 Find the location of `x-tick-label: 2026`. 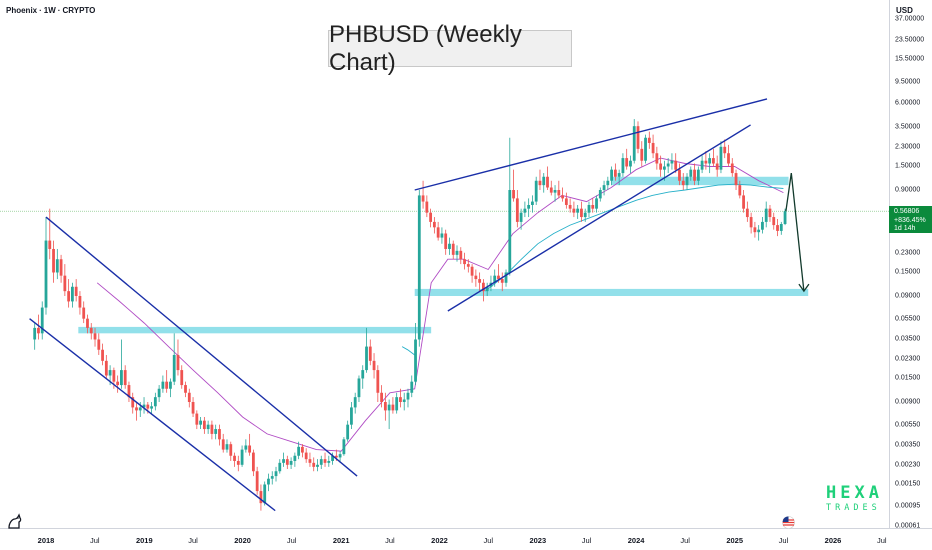

x-tick-label: 2026 is located at coordinates (833, 540).